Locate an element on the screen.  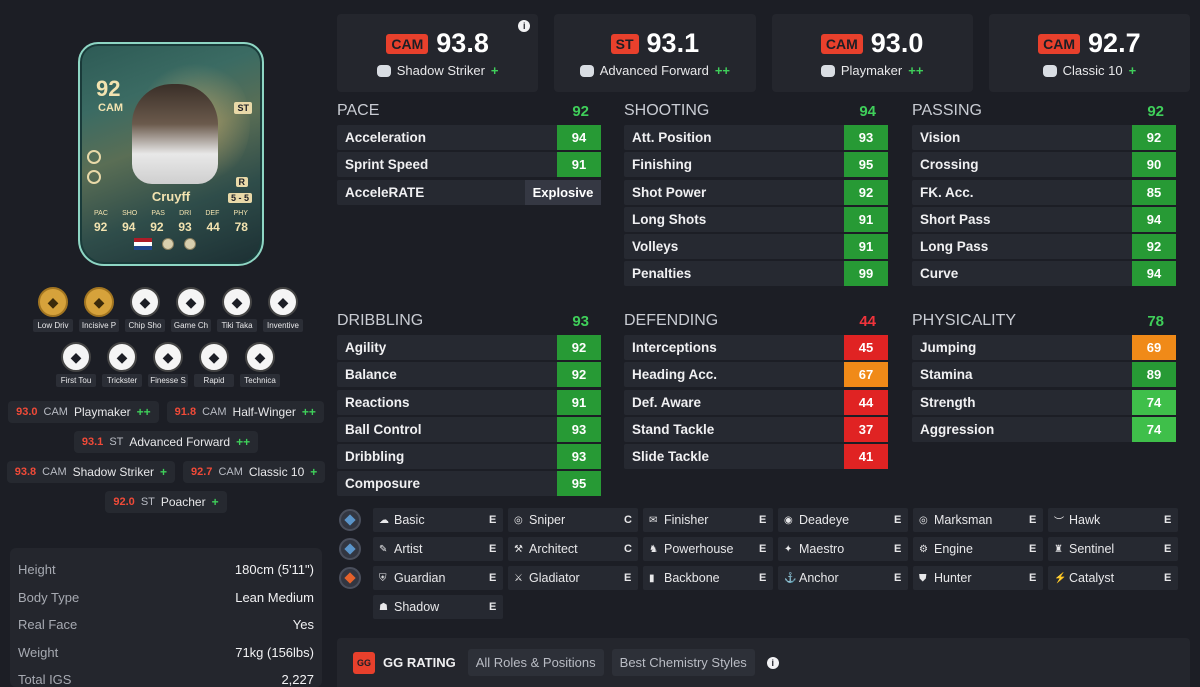
chem-style-icon: ✎ is located at coordinates (383, 549).